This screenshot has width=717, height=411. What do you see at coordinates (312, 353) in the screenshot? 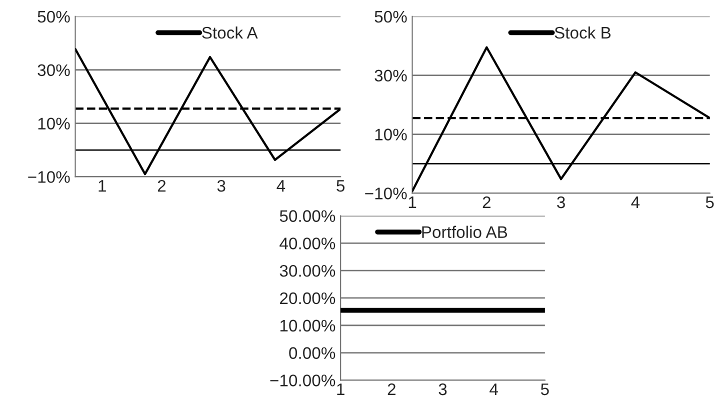
I see `y-tick-label: 0.00%` at bounding box center [312, 353].